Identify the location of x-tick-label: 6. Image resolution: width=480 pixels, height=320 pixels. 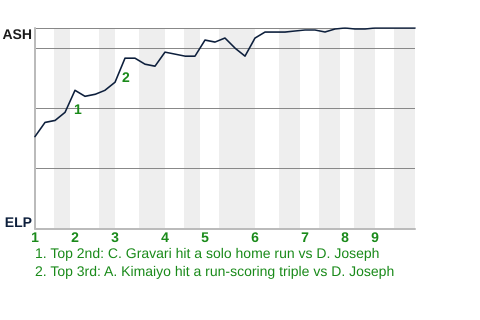
(255, 237).